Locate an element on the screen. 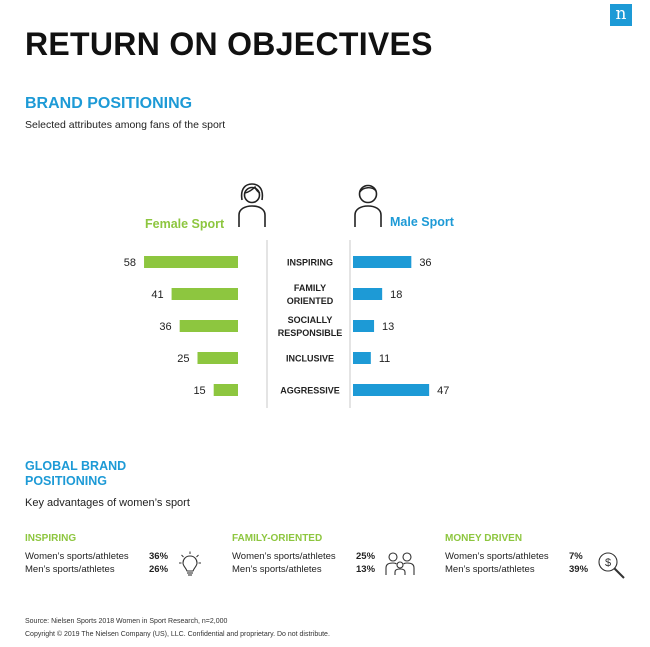 This screenshot has width=650, height=647. category-label: AGGRESSIVE is located at coordinates (310, 391).